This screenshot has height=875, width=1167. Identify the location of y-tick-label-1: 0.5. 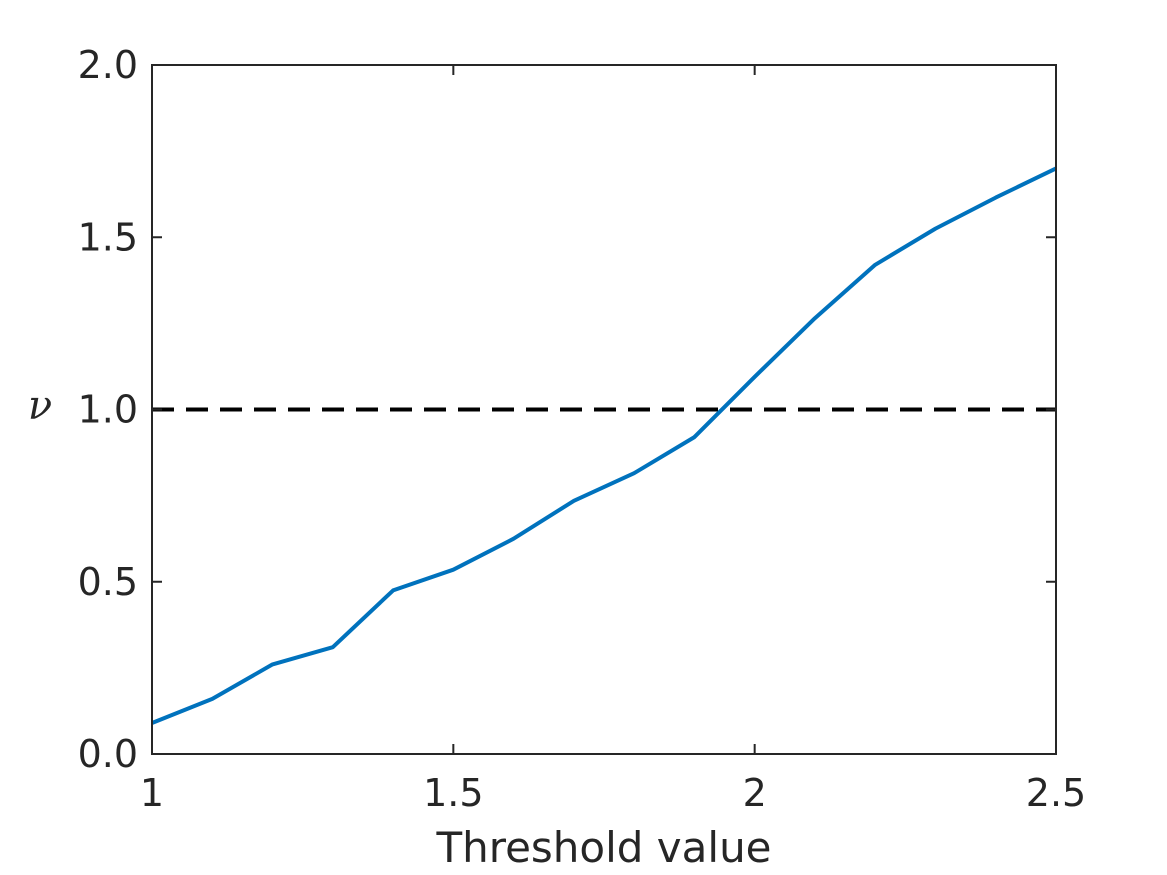
(108, 582).